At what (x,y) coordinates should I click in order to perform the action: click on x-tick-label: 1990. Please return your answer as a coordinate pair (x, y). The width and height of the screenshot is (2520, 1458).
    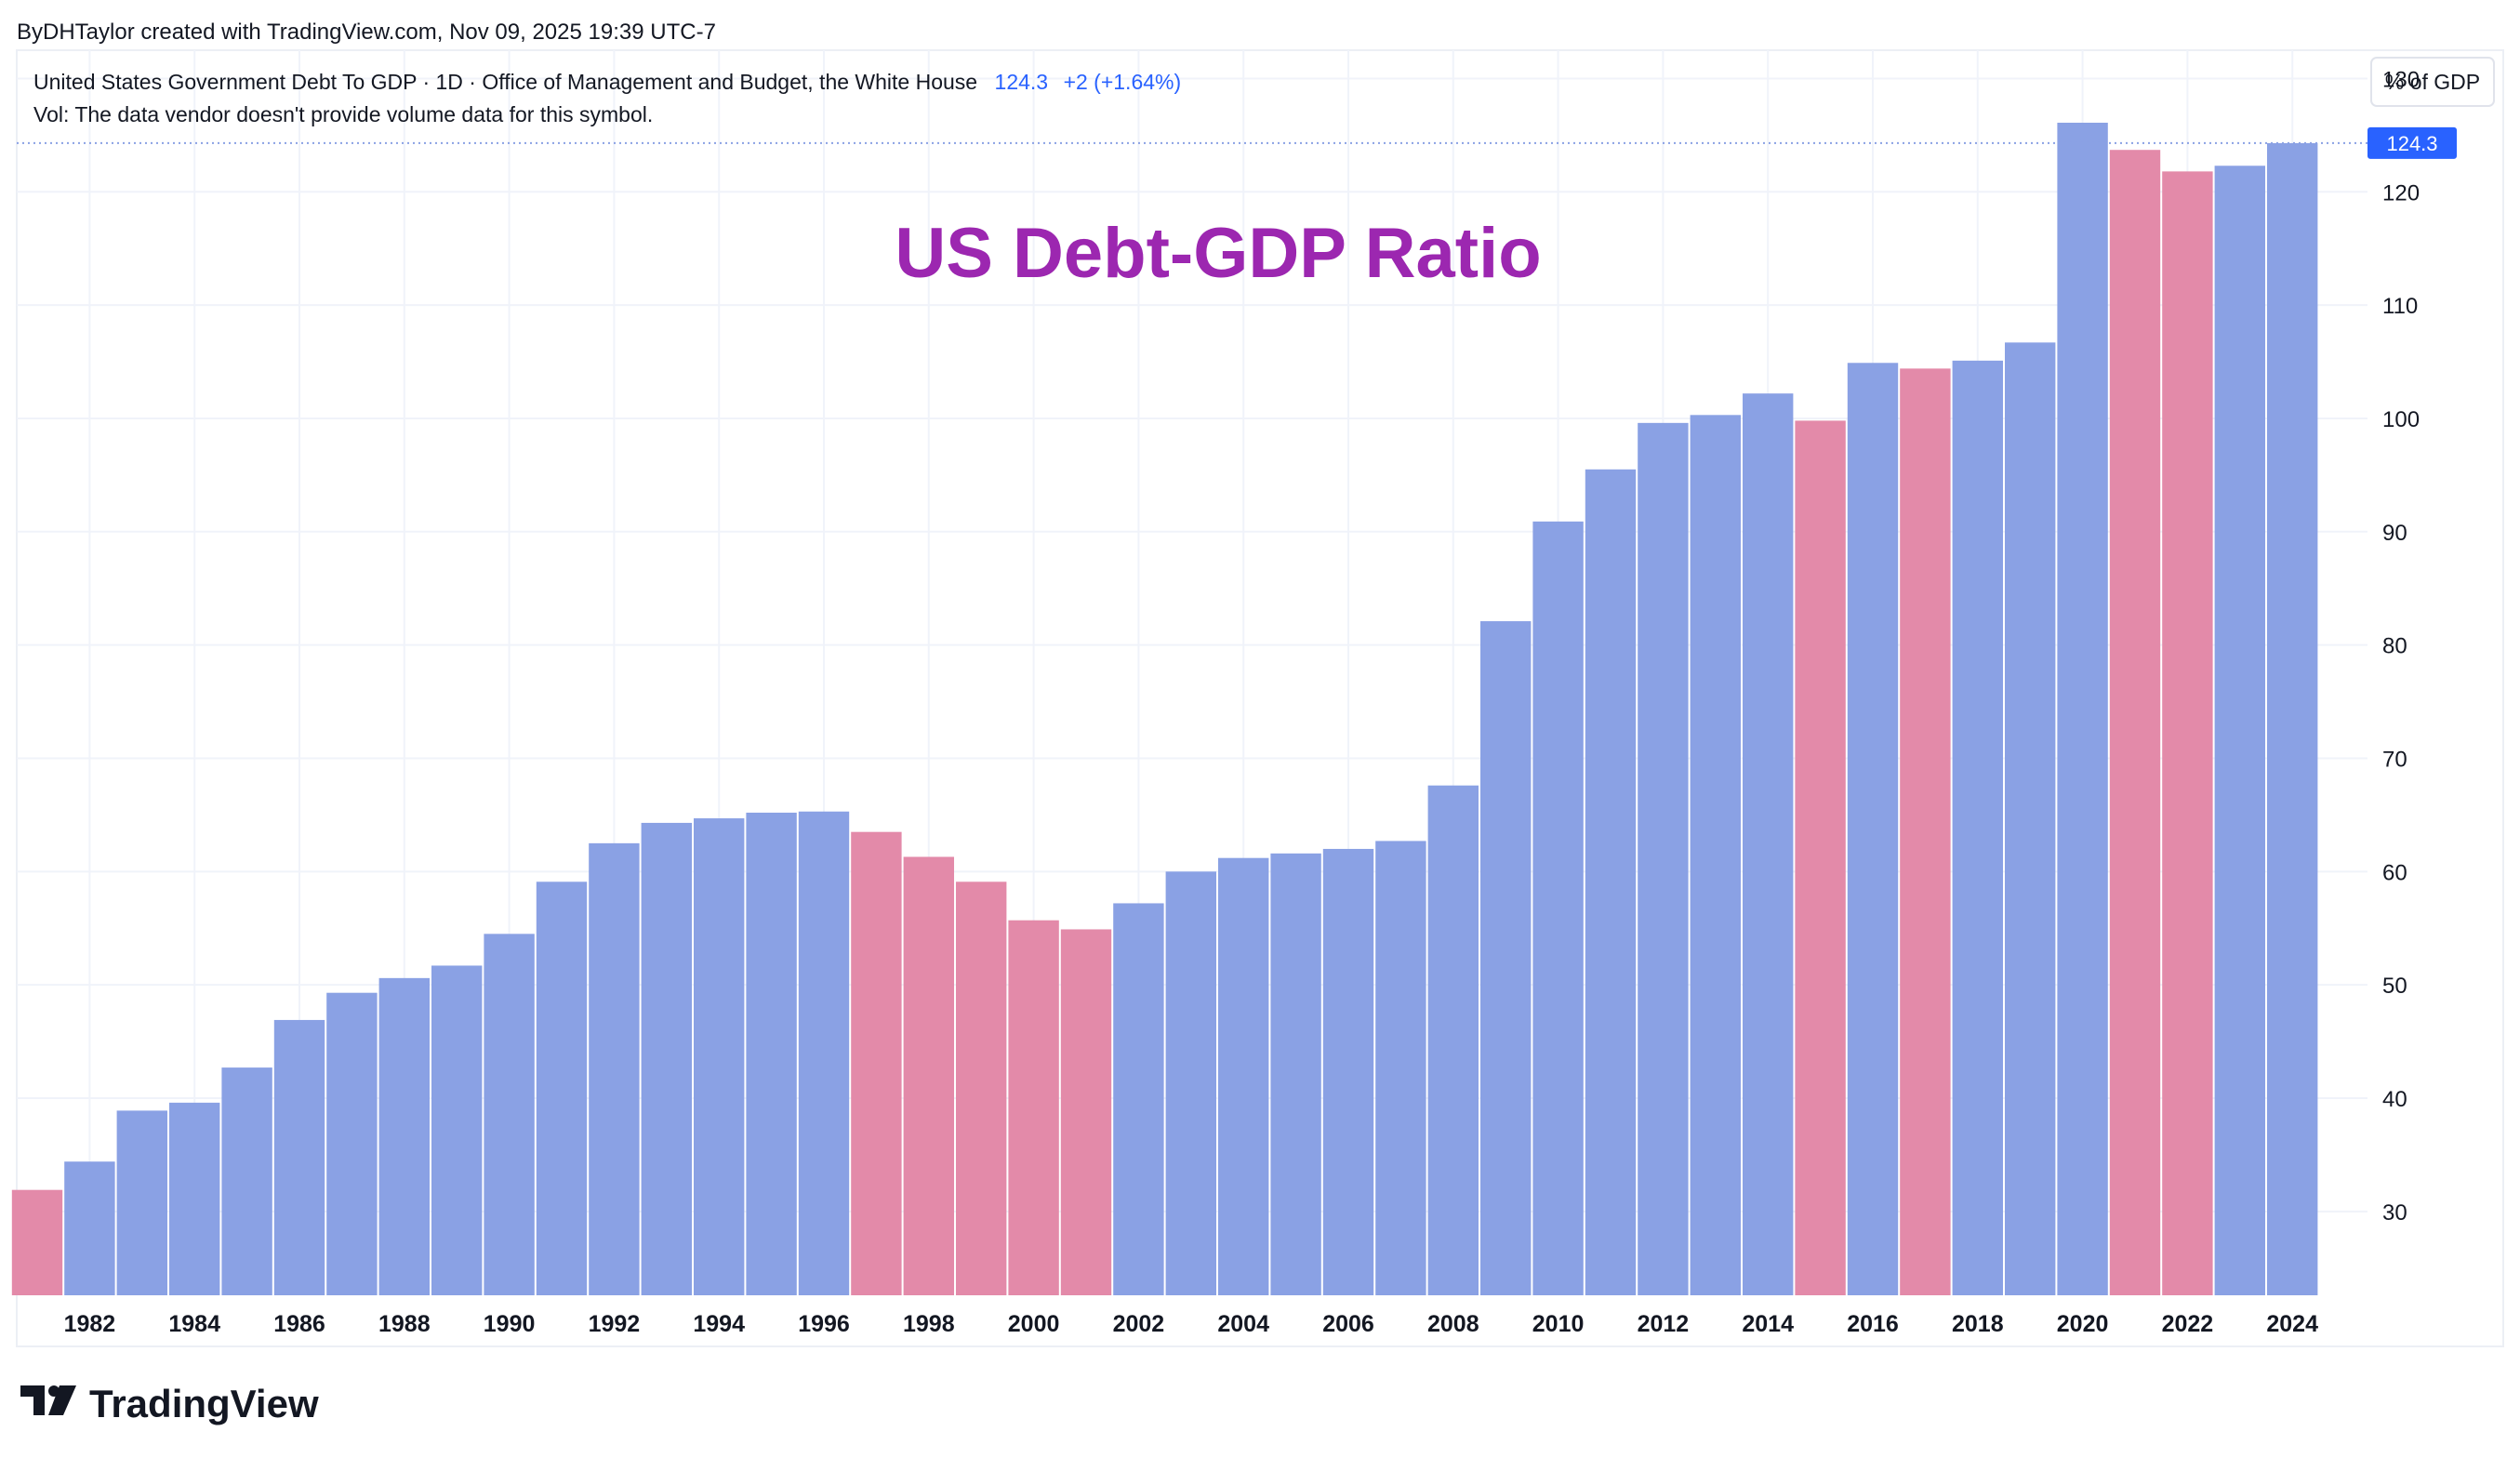
    Looking at the image, I should click on (510, 1324).